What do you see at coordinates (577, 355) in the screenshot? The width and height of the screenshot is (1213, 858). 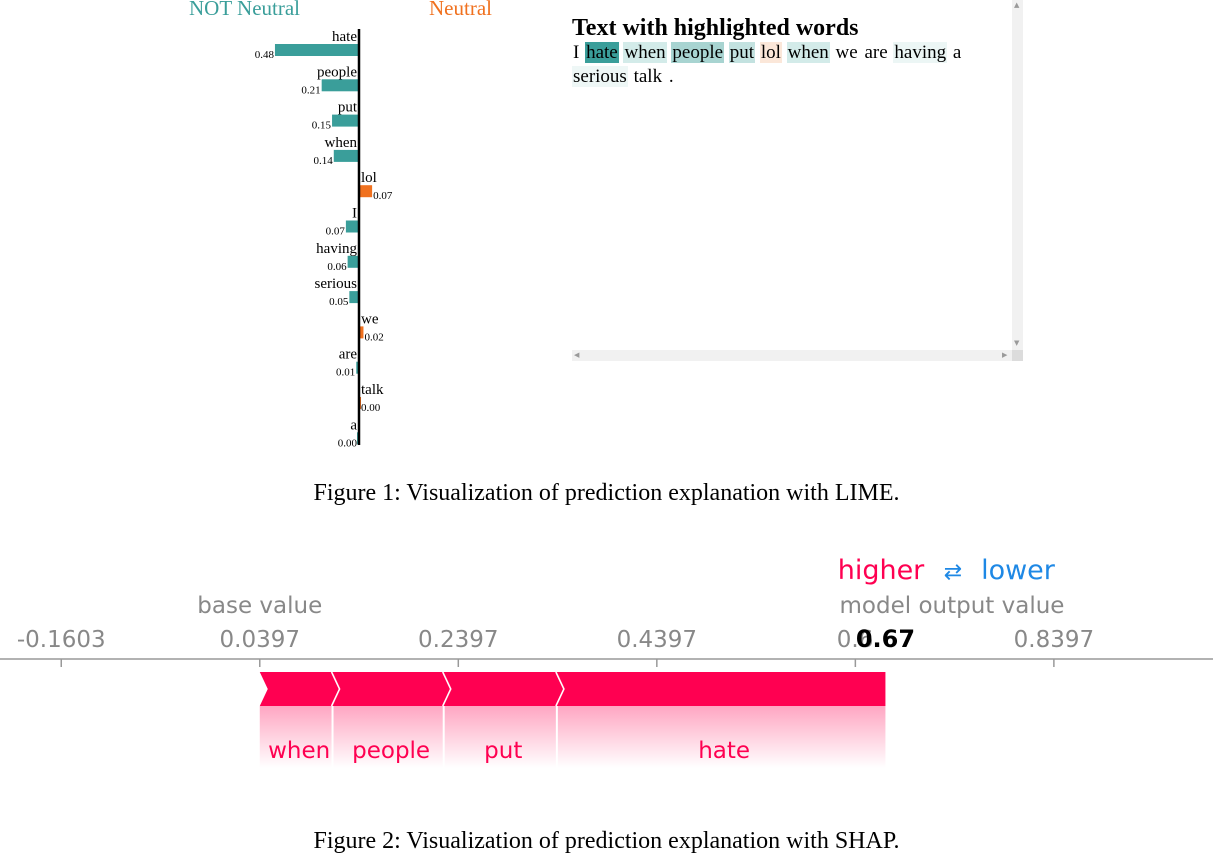 I see `scroll-left-arrow-icon: ◀` at bounding box center [577, 355].